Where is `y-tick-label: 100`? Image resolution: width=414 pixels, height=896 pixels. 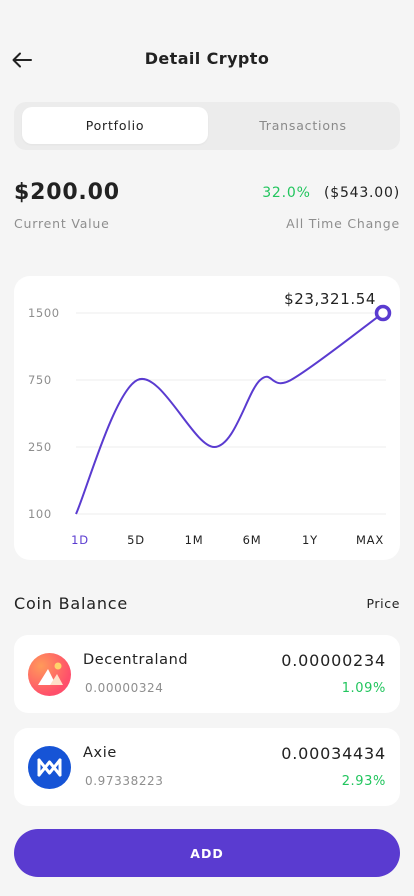 y-tick-label: 100 is located at coordinates (40, 514).